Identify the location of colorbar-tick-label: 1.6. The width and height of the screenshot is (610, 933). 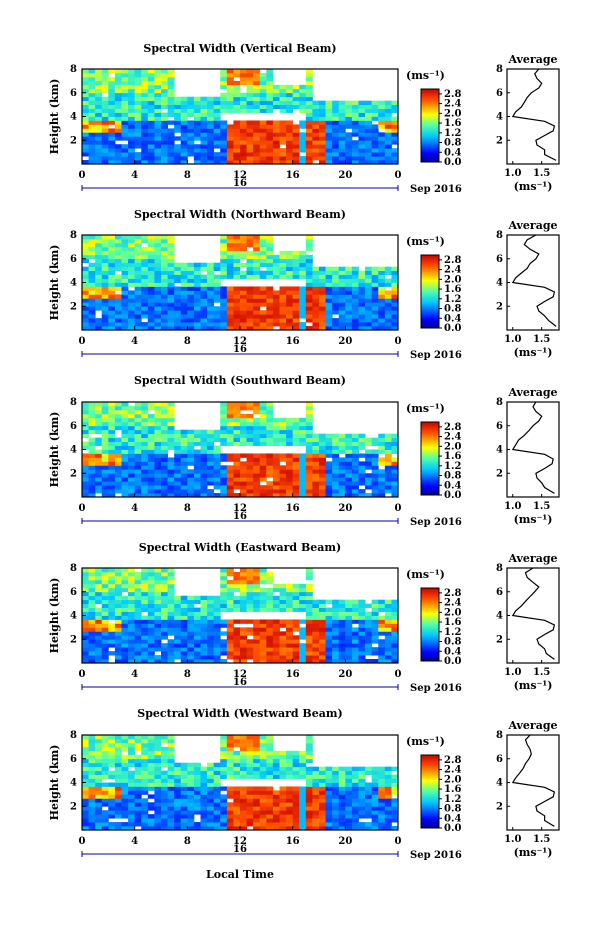
(452, 289).